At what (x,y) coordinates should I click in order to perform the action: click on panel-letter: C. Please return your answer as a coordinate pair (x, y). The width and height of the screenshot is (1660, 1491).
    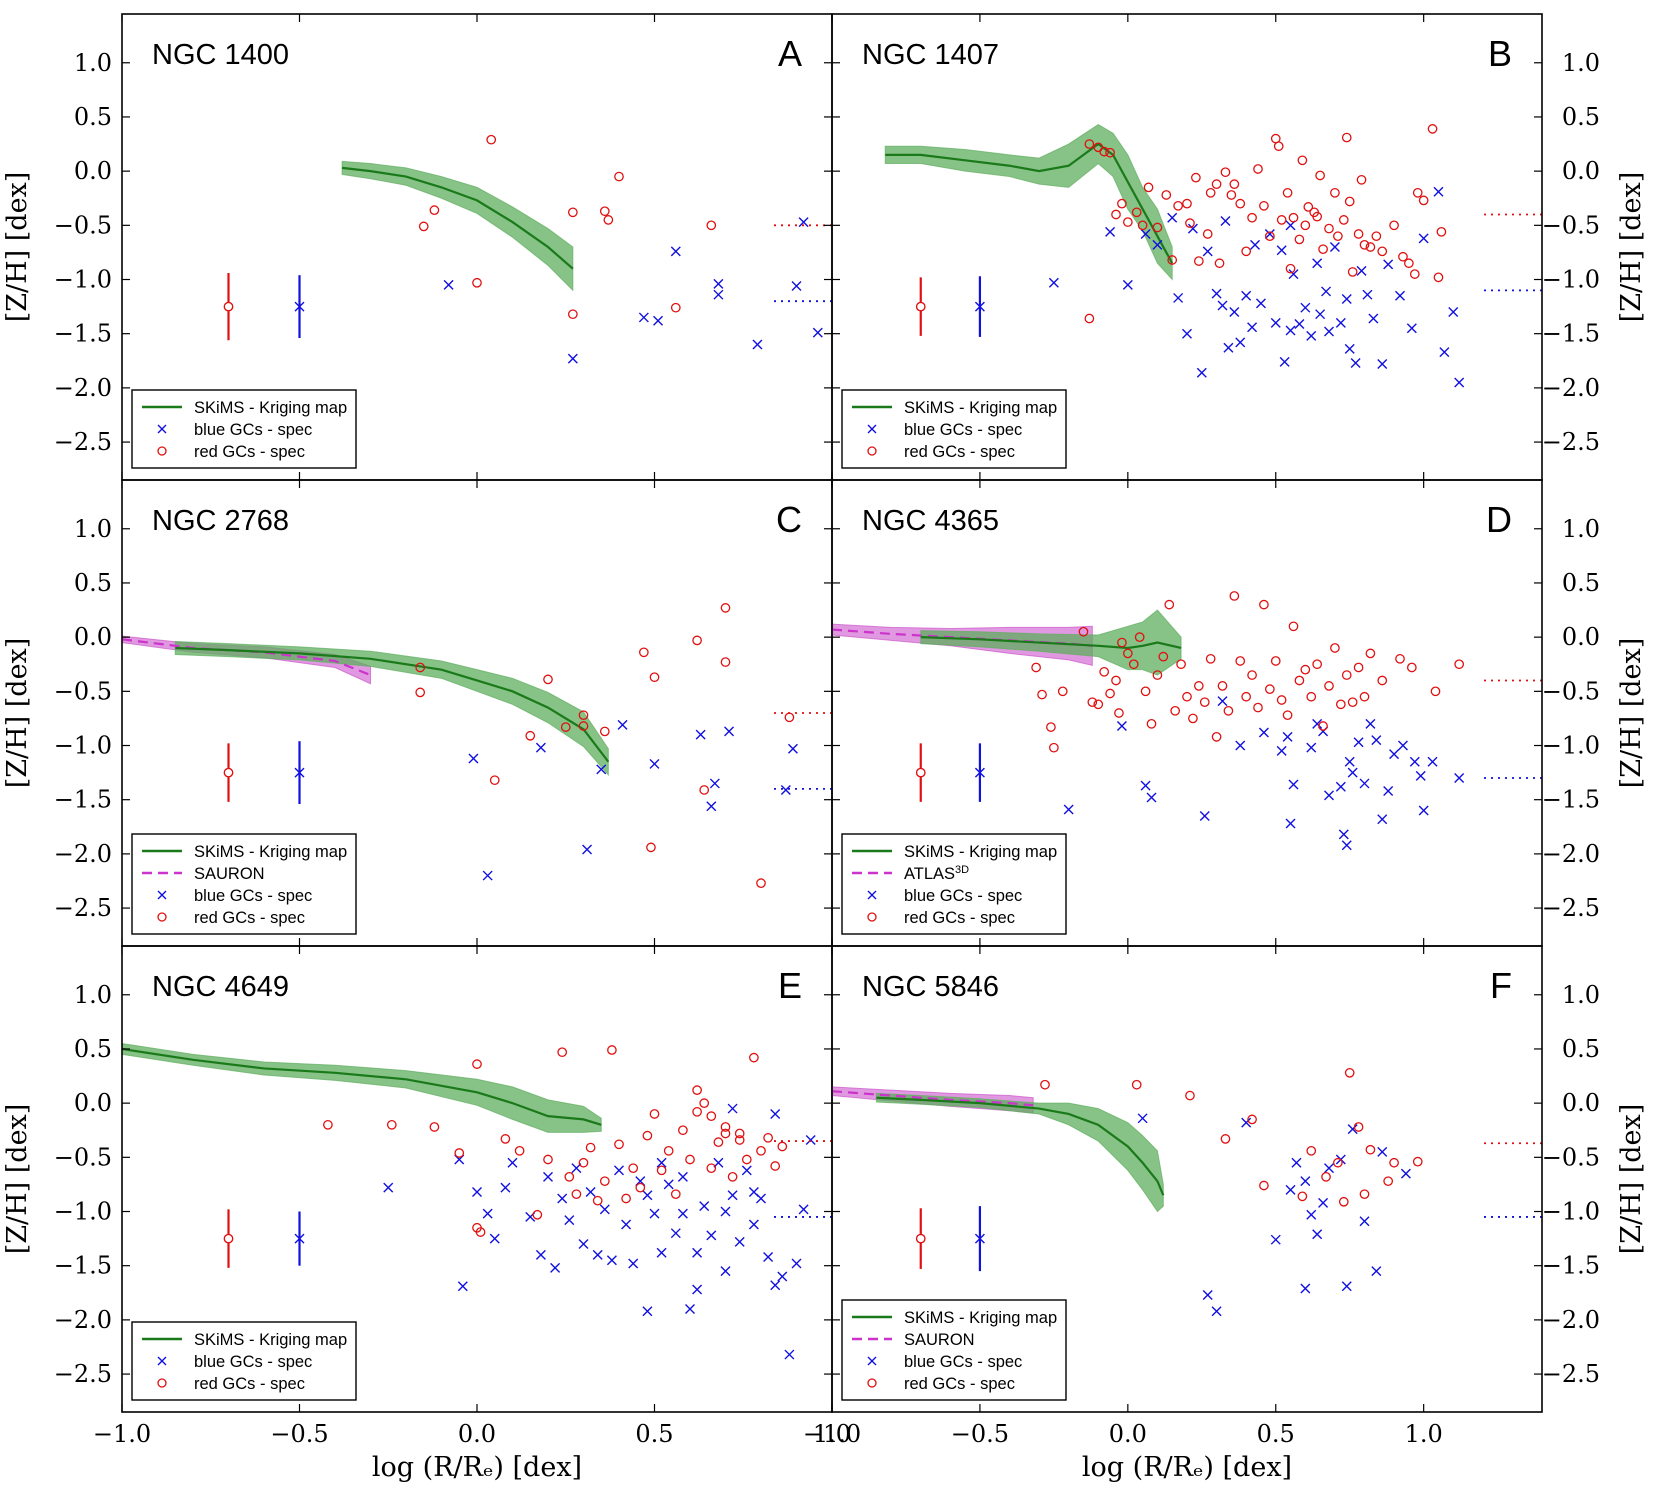
    Looking at the image, I should click on (789, 519).